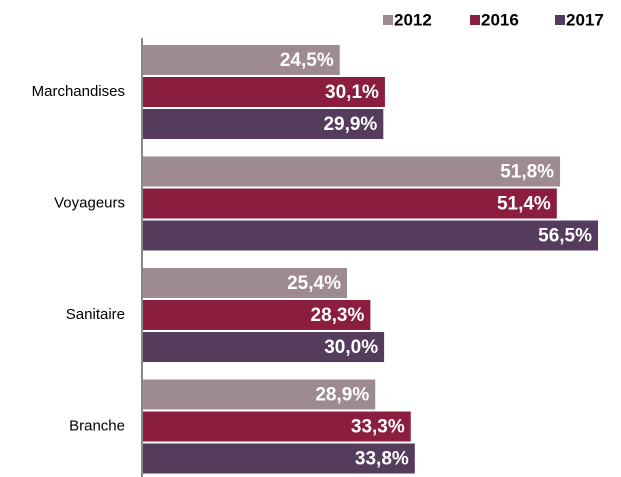 The height and width of the screenshot is (477, 621). What do you see at coordinates (382, 459) in the screenshot?
I see `value-label: 33,8%` at bounding box center [382, 459].